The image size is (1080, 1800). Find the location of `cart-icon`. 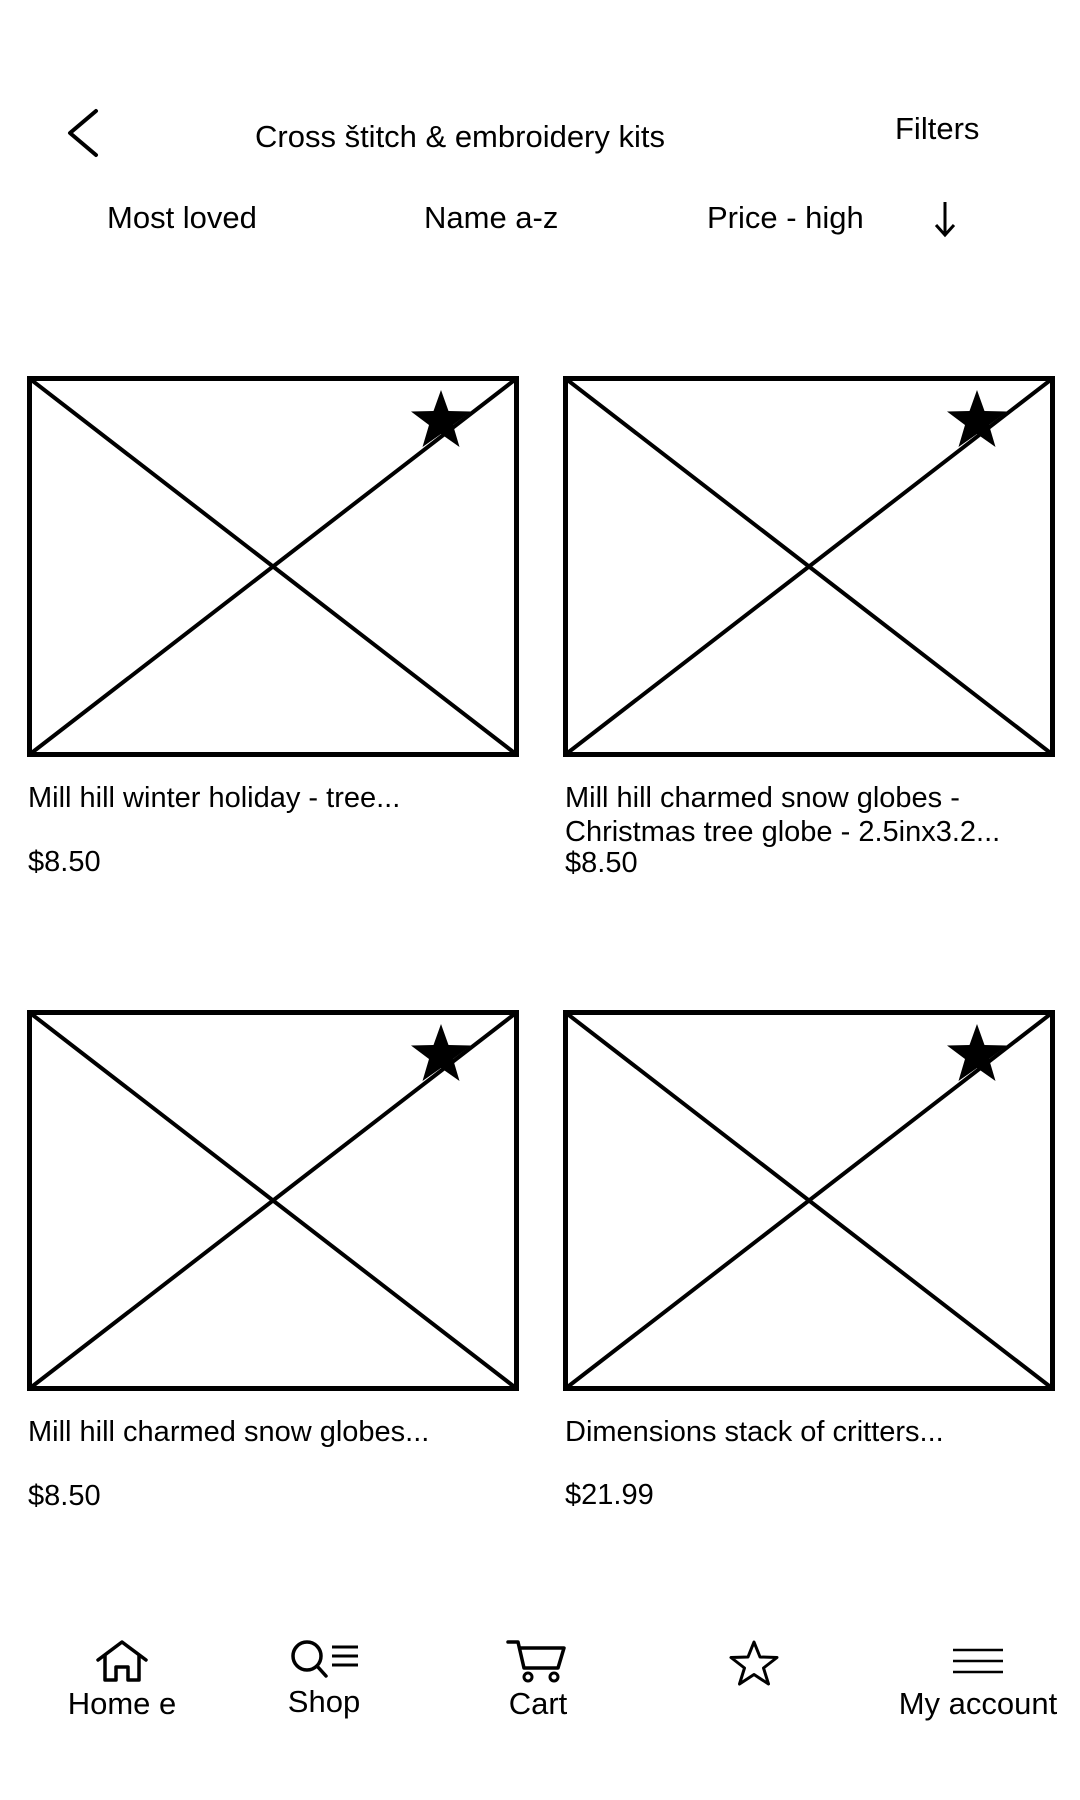

cart-icon is located at coordinates (538, 1661).